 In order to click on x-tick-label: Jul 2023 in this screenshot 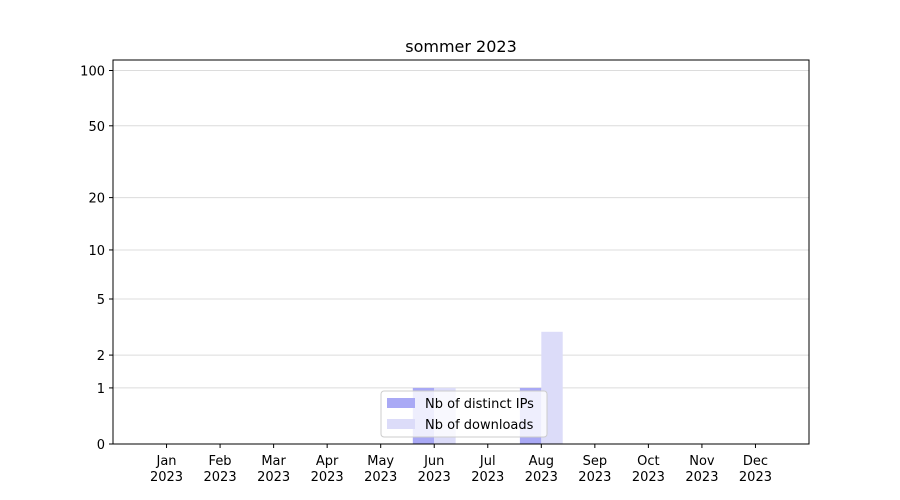, I will do `click(487, 469)`.